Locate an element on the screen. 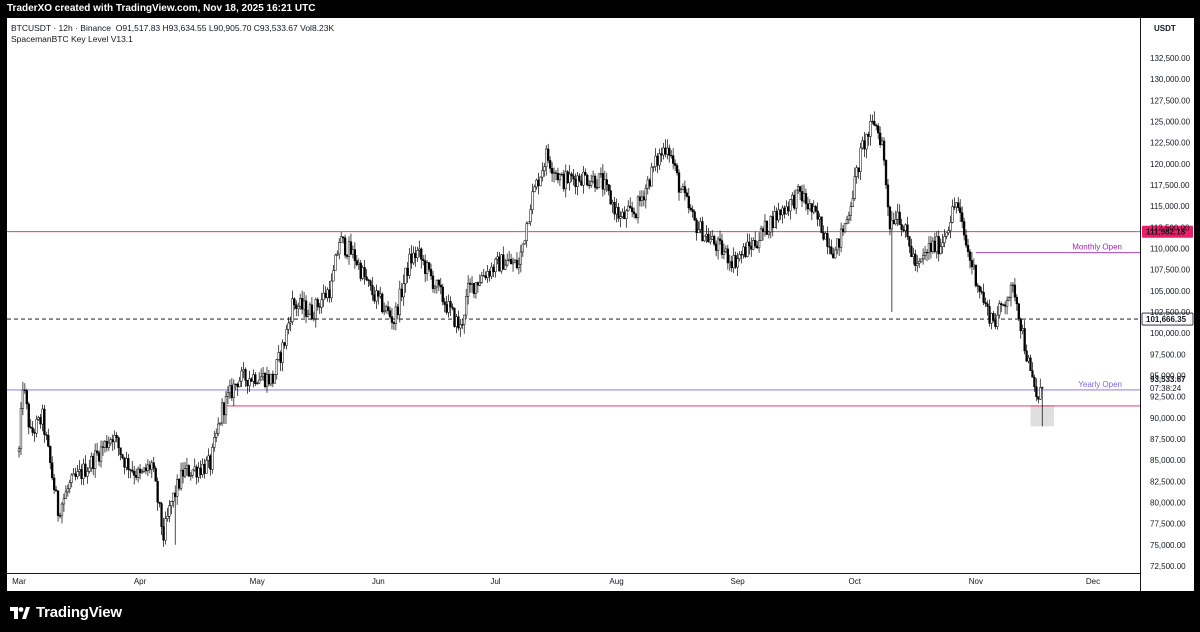 This screenshot has height=632, width=1200. ohlc-open: O91,517.83 is located at coordinates (138, 28).